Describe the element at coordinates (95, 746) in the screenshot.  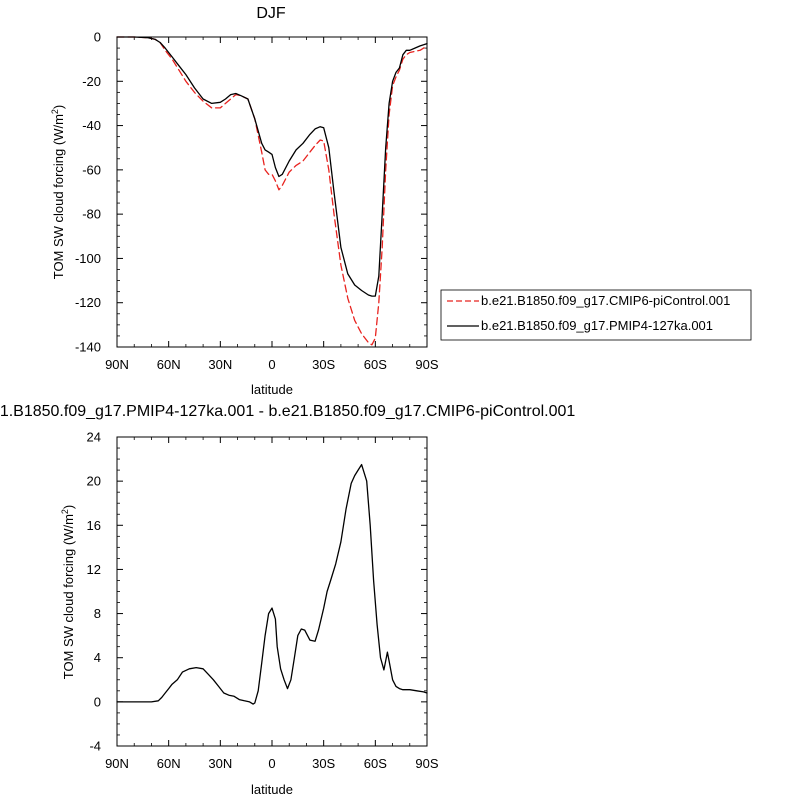
I see `y-tick-label: -4` at that location.